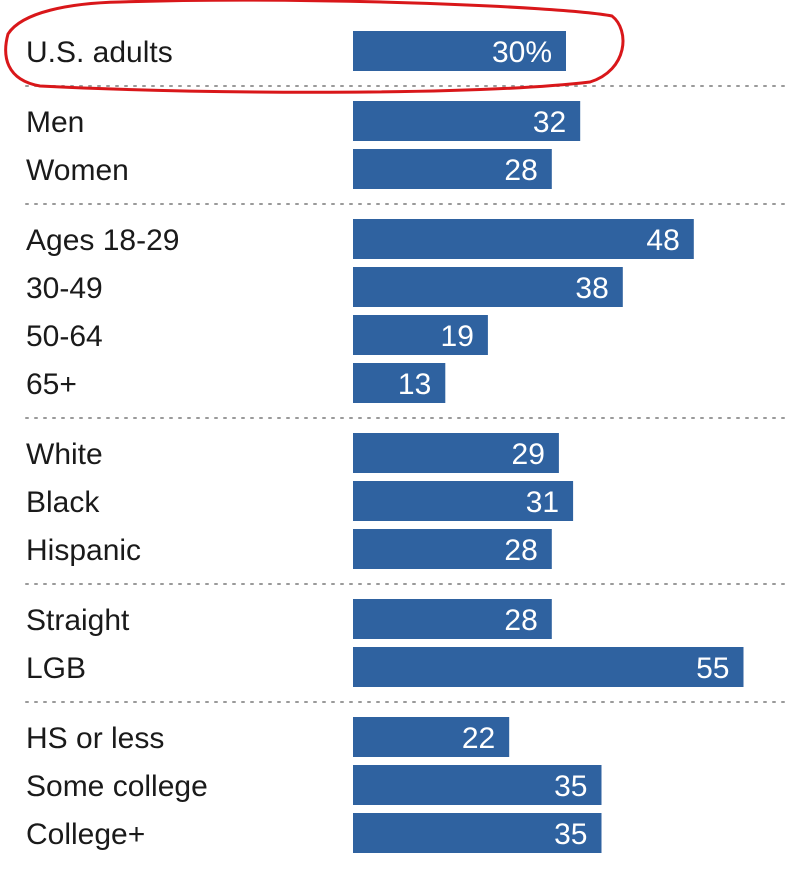  What do you see at coordinates (117, 786) in the screenshot?
I see `category-label: Some college` at bounding box center [117, 786].